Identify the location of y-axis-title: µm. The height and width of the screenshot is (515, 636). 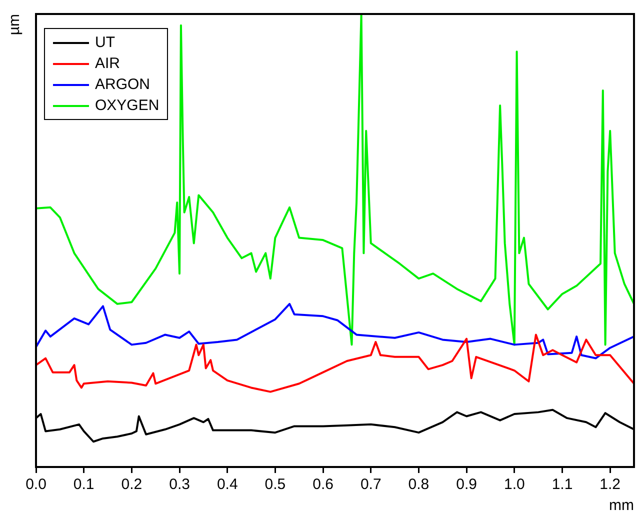
(15, 25).